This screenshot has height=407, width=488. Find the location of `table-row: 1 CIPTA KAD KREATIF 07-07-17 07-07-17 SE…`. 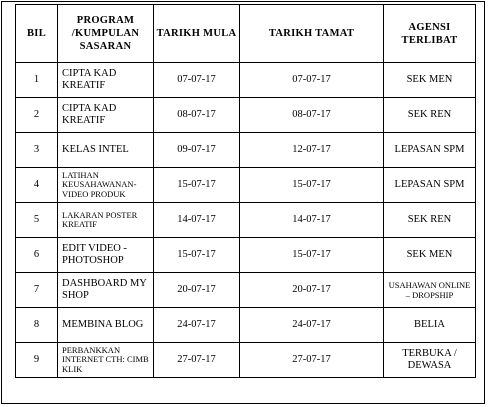

table-row: 1 CIPTA KAD KREATIF 07-07-17 07-07-17 SE… is located at coordinates (245, 80).